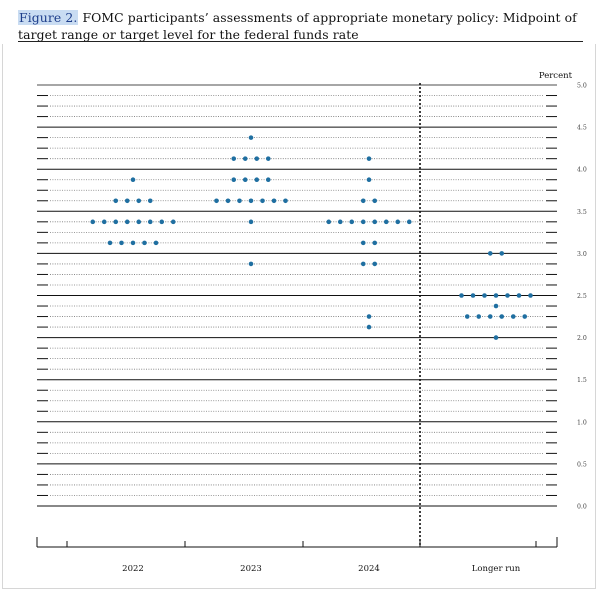 The height and width of the screenshot is (591, 600). Describe the element at coordinates (48, 17) in the screenshot. I see `figure-label: Figure 2.` at that location.